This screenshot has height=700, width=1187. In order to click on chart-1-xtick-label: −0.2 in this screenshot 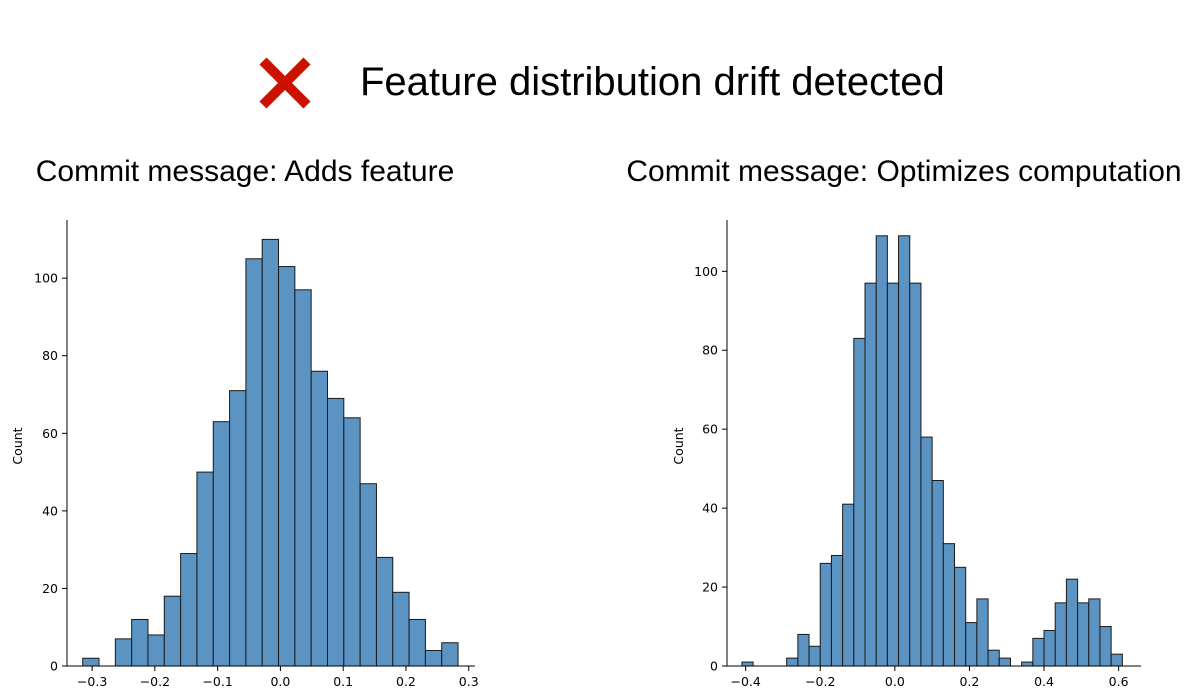, I will do `click(155, 681)`.